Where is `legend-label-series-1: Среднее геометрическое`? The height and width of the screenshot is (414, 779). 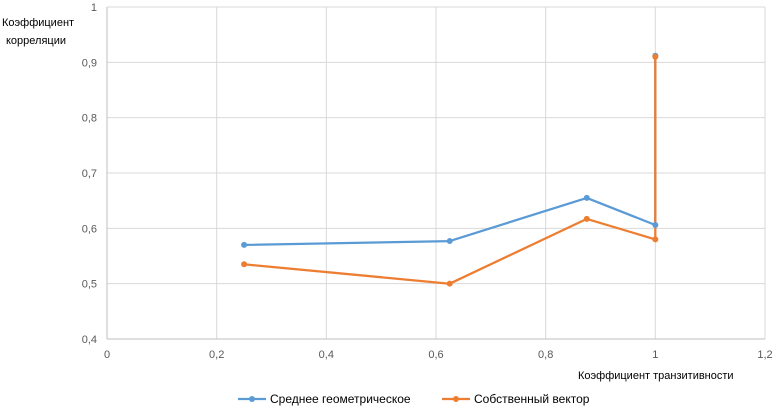 legend-label-series-1: Среднее геометрическое is located at coordinates (340, 399).